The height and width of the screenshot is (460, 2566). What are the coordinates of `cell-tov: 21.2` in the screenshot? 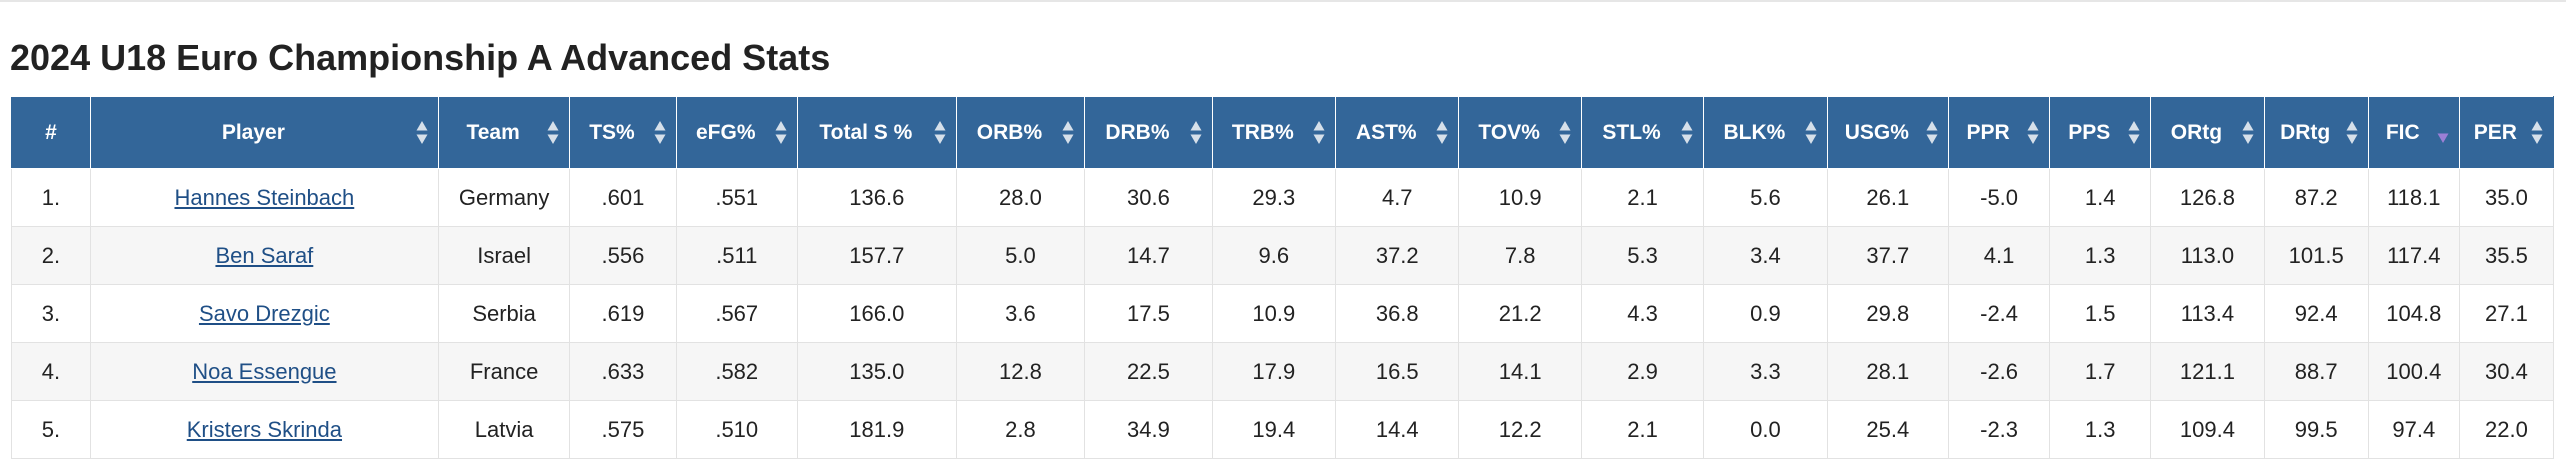 It's located at (1520, 313).